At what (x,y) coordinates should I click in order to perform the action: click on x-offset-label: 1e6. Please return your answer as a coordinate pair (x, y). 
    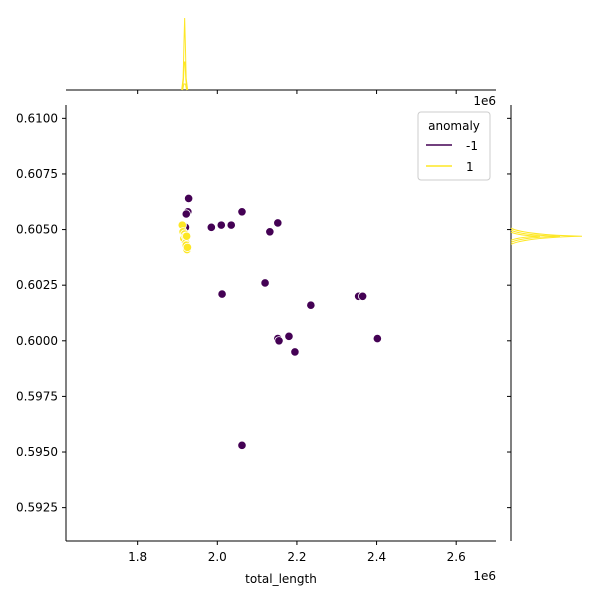
    Looking at the image, I should click on (484, 576).